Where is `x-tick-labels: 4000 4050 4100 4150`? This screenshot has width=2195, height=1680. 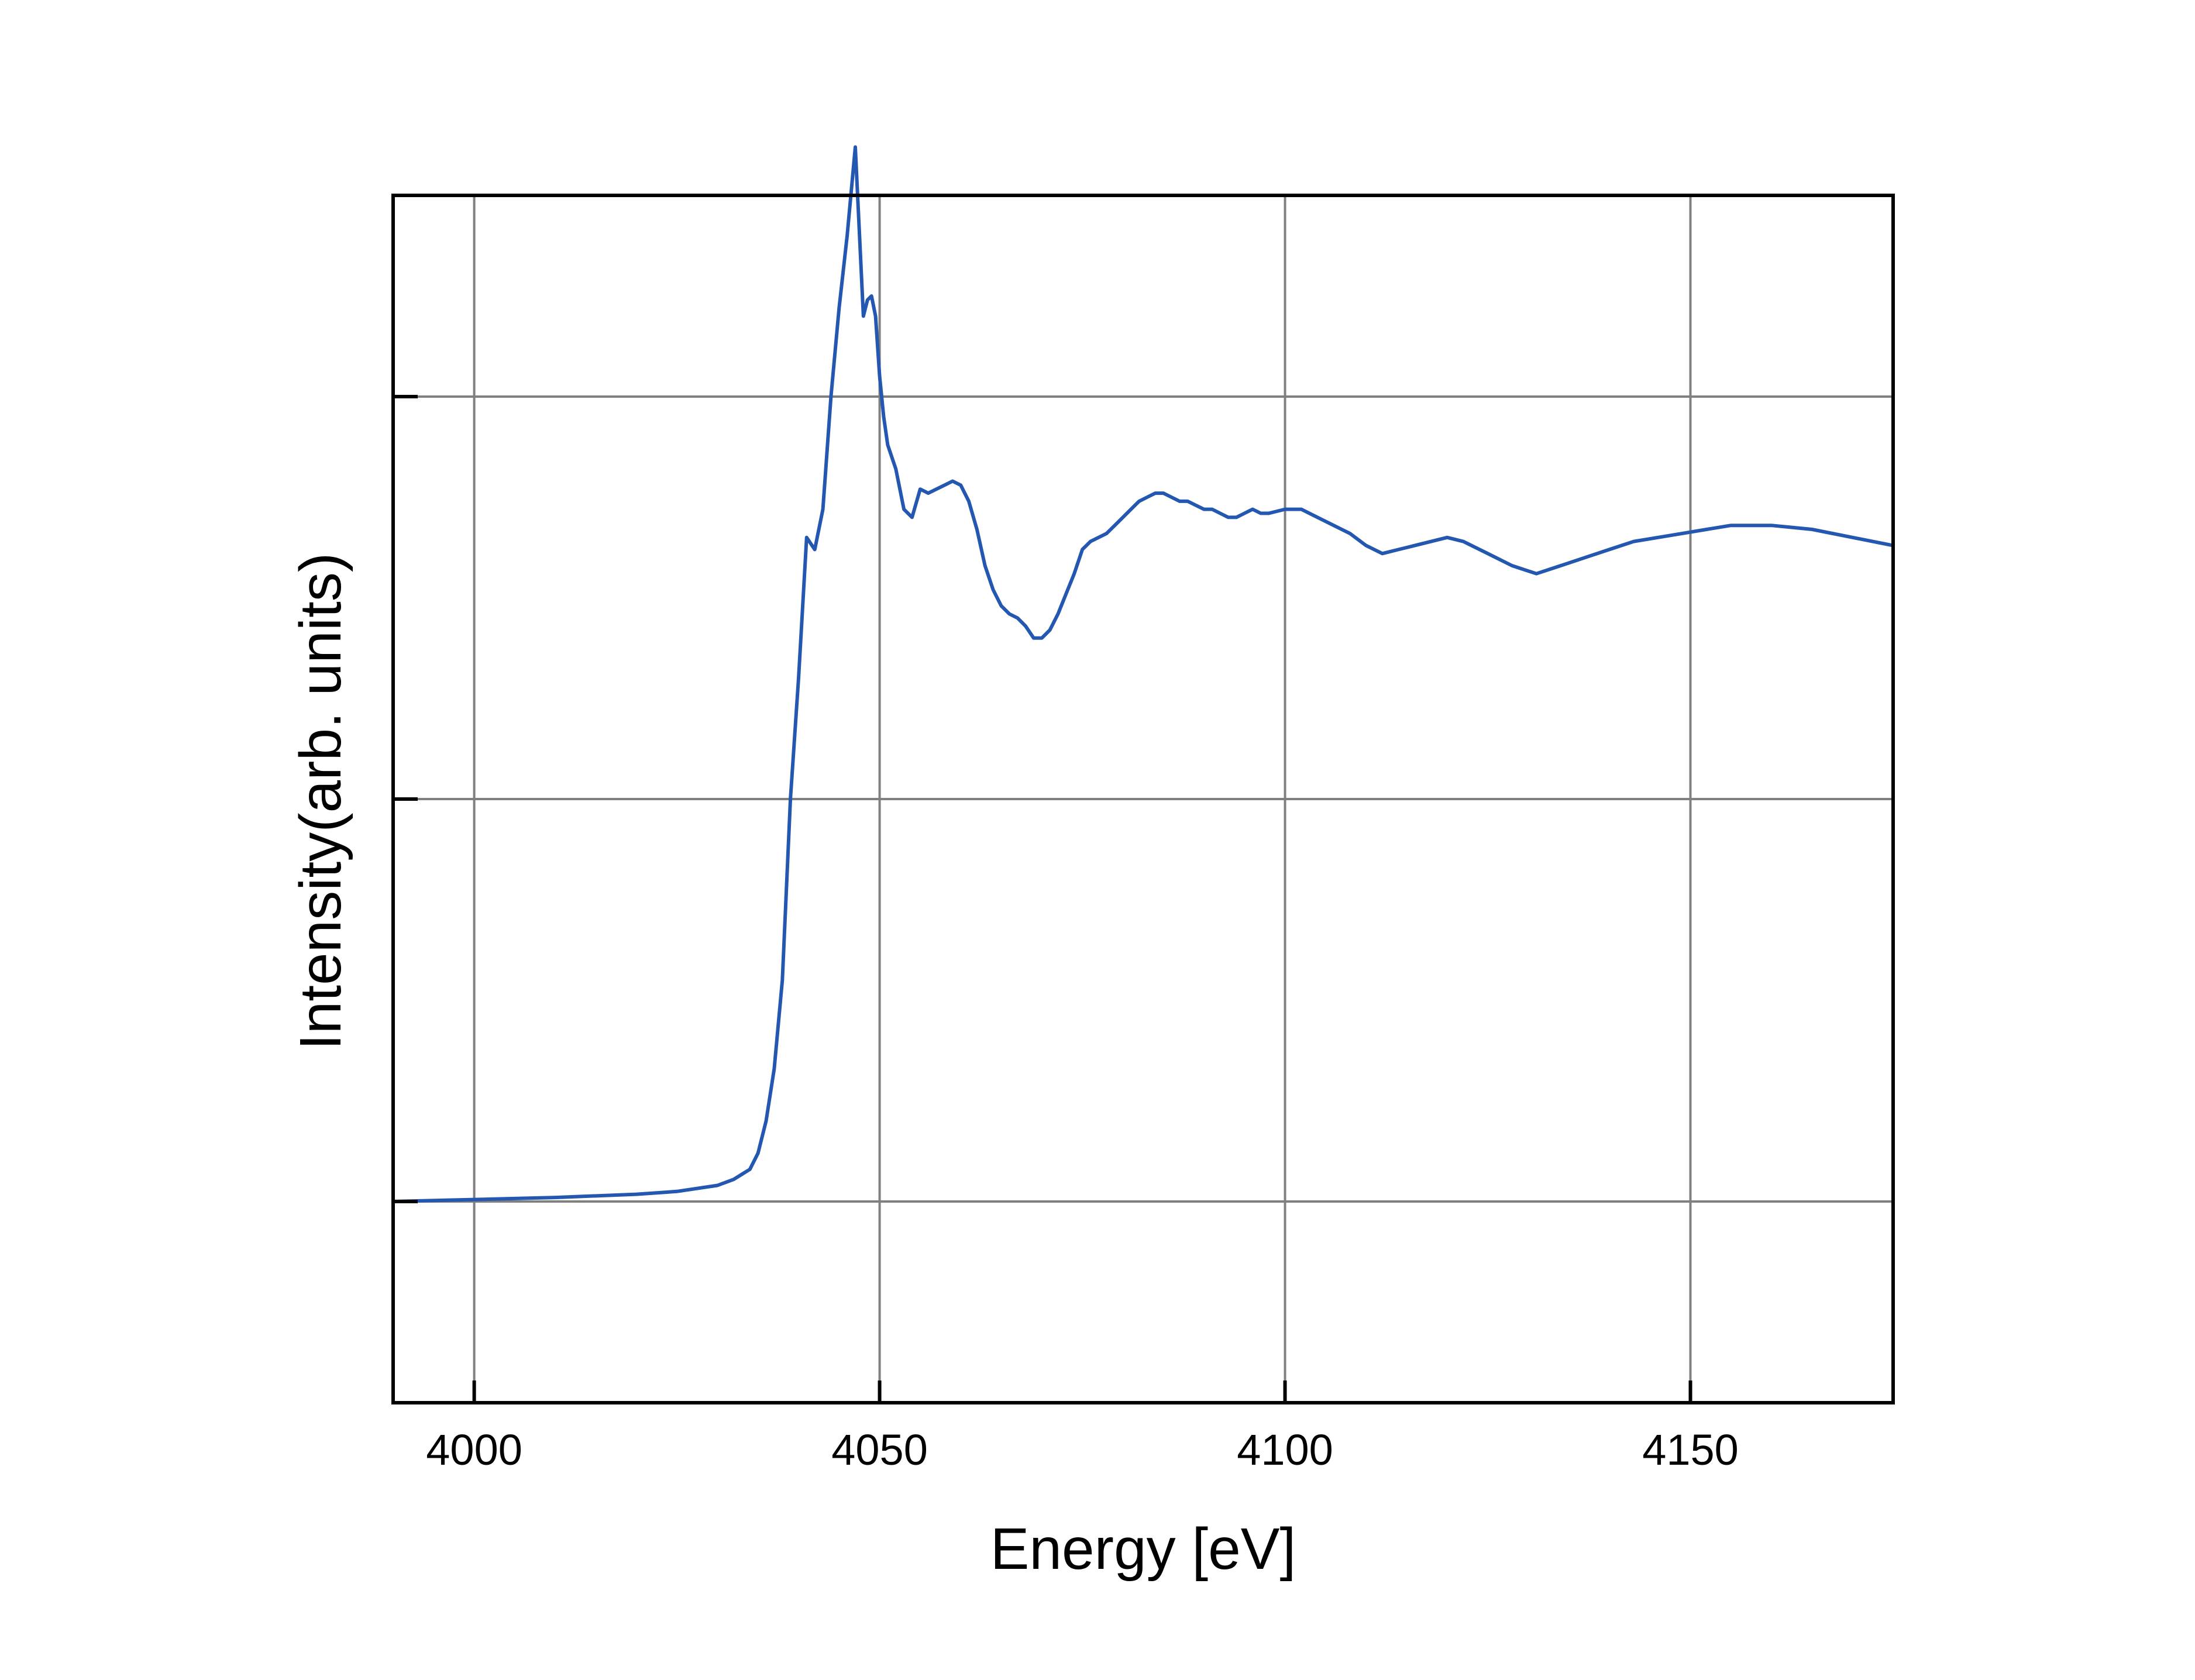 x-tick-labels: 4000 4050 4100 4150 is located at coordinates (1082, 1450).